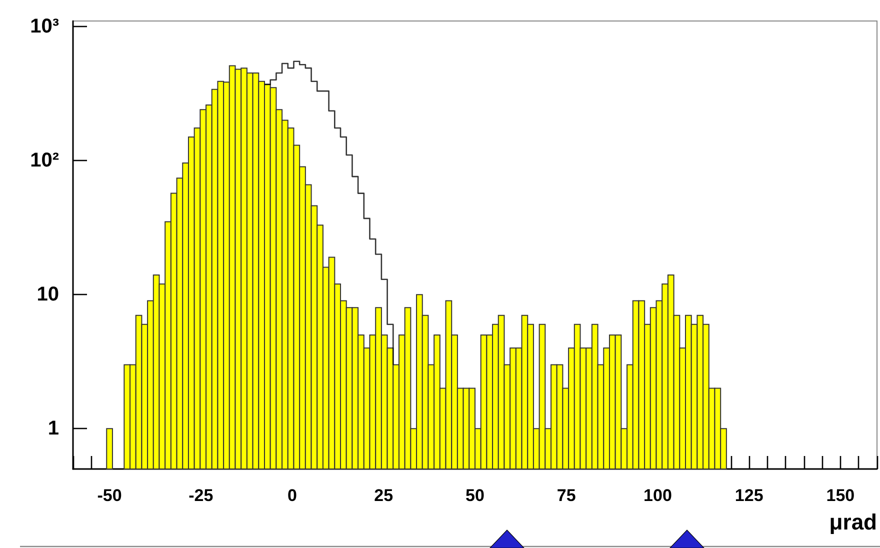 The width and height of the screenshot is (880, 548). I want to click on x-tick-label: -50, so click(109, 495).